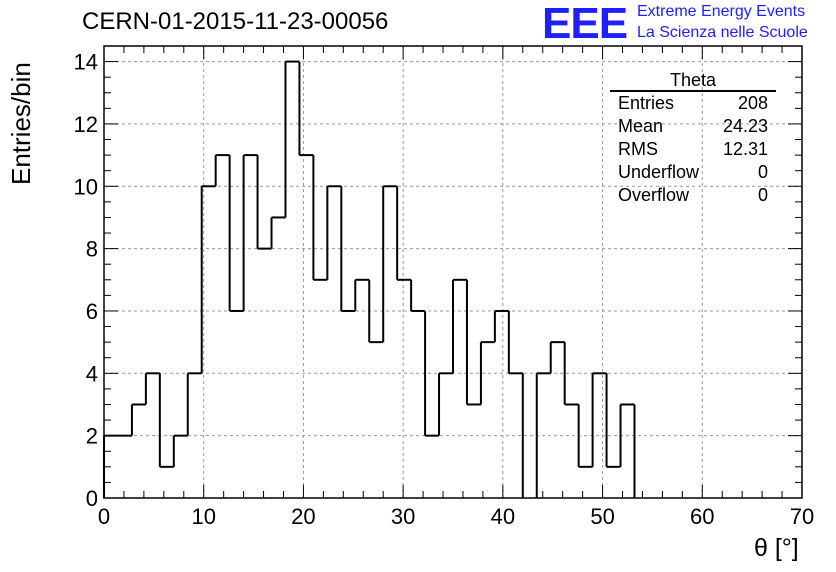 This screenshot has height=572, width=836. Describe the element at coordinates (721, 11) in the screenshot. I see `logo-line-1: Extreme Energy Events` at that location.